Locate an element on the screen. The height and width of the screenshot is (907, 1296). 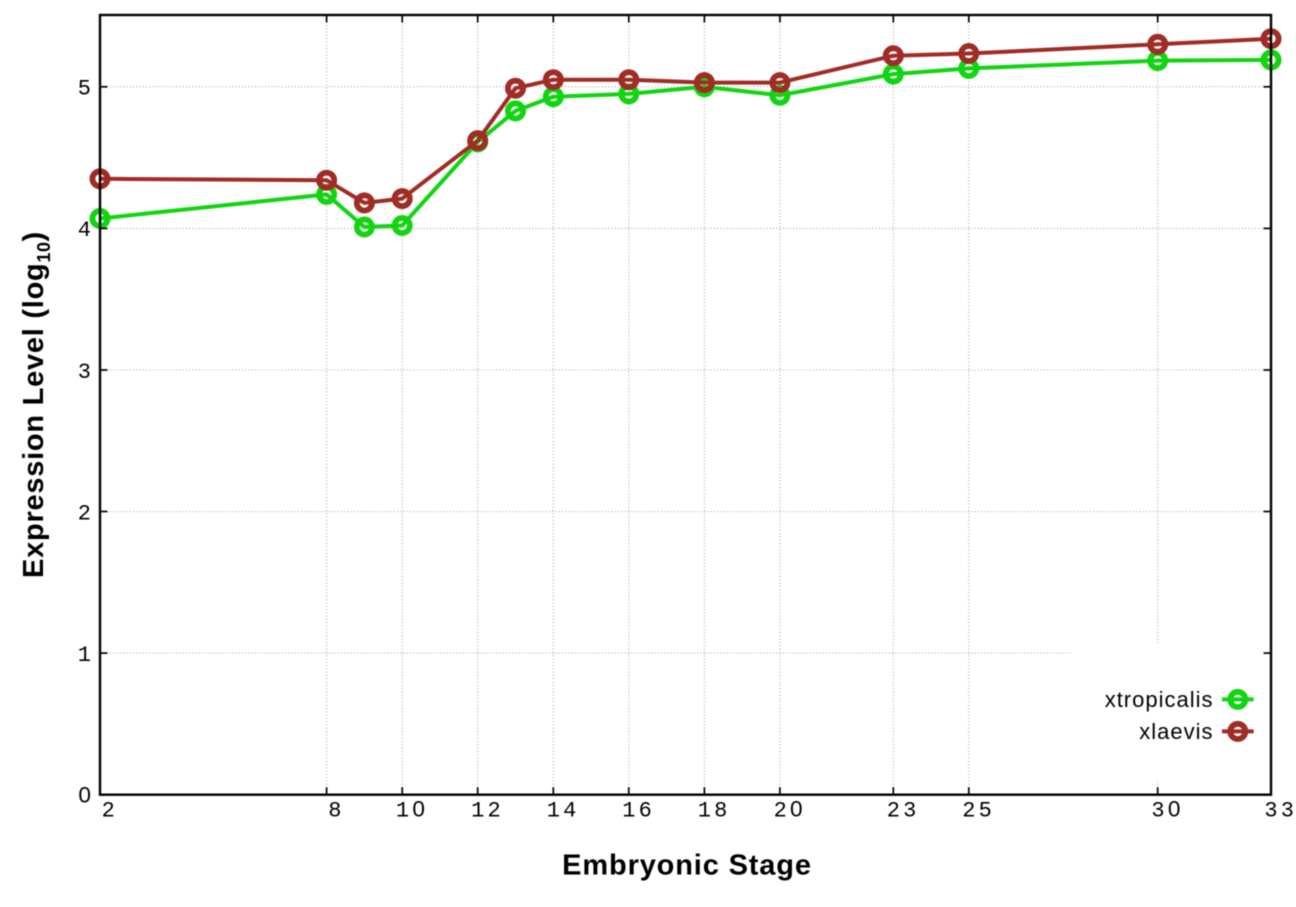
svg-text: 0 is located at coordinates (86, 795).